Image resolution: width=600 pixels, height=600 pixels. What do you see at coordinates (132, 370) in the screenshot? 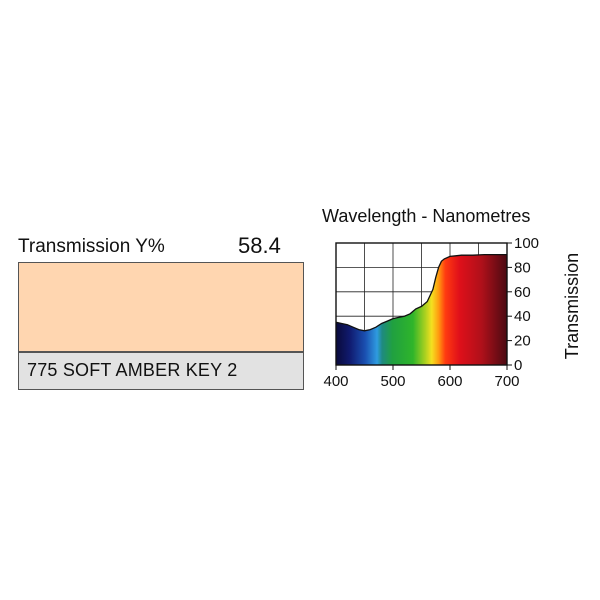
I see `filter-name: 775 SOFT AMBER KEY 2` at bounding box center [132, 370].